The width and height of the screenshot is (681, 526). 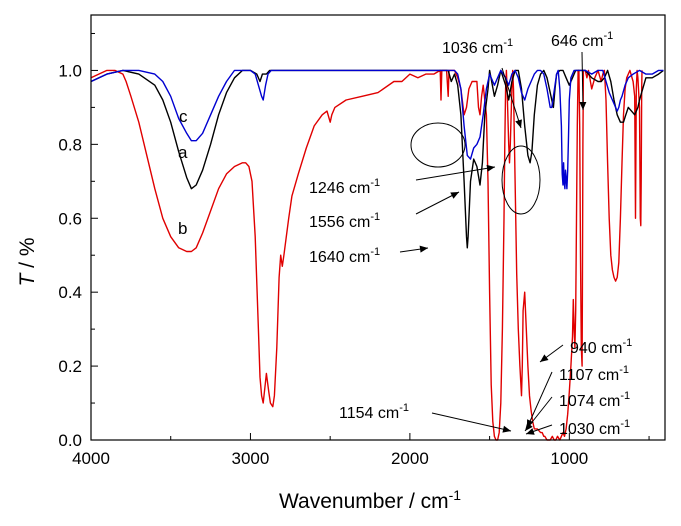 What do you see at coordinates (70, 440) in the screenshot?
I see `y-tick-label: 0.0` at bounding box center [70, 440].